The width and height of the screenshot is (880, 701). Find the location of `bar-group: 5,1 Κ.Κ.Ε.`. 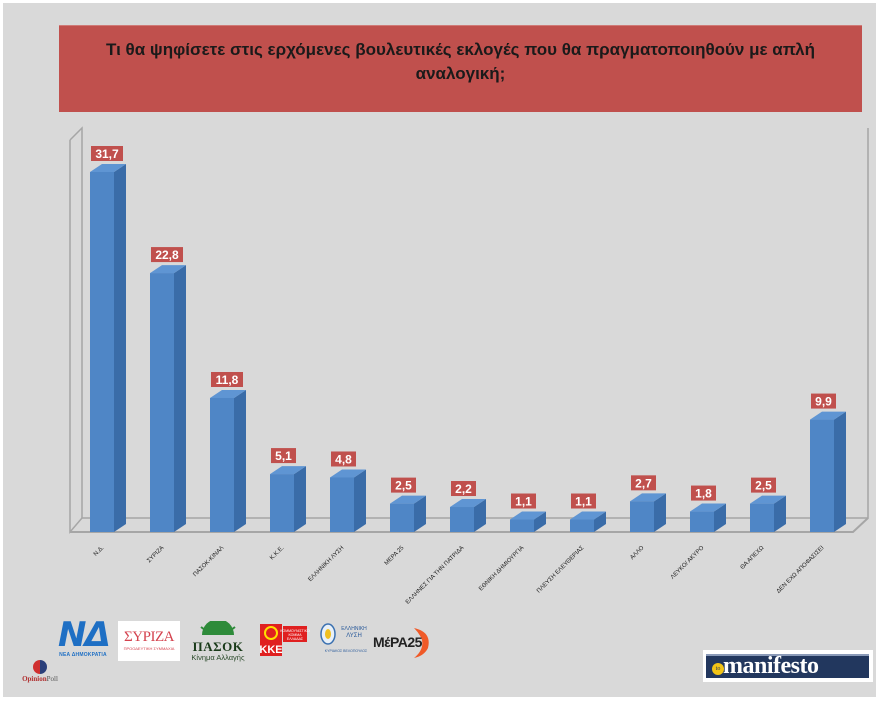

bar-group: 5,1 Κ.Κ.Ε. is located at coordinates (287, 504).